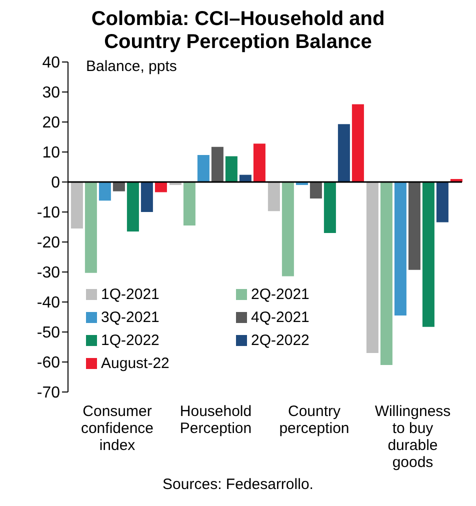 The height and width of the screenshot is (506, 476). What do you see at coordinates (51, 63) in the screenshot?
I see `y-tick-label: 40` at bounding box center [51, 63].